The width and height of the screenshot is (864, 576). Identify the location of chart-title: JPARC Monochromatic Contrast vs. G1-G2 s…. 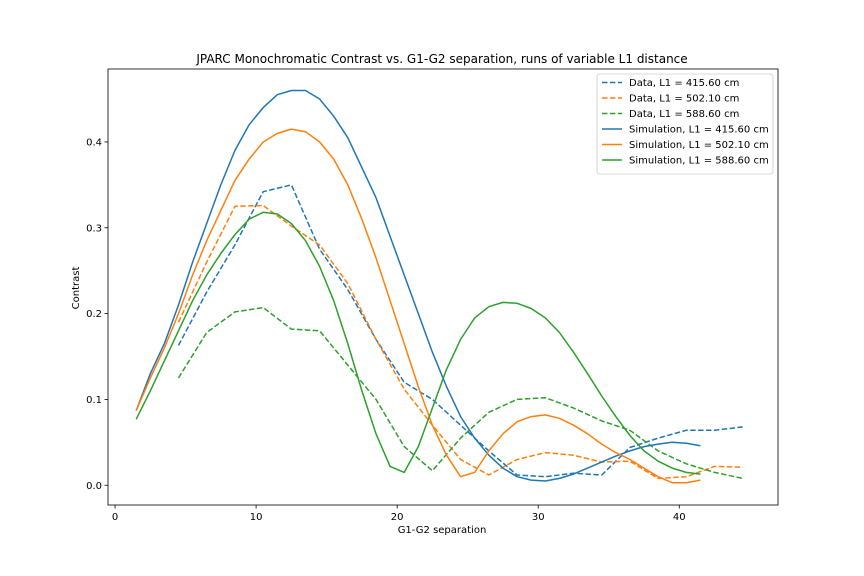
(441, 59).